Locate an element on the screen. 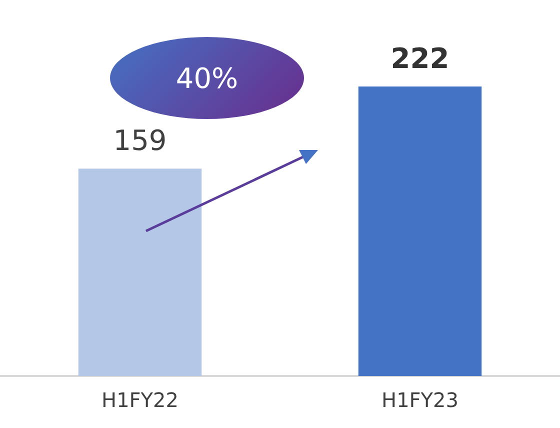 This screenshot has height=428, width=560. data-label: 159 is located at coordinates (140, 140).